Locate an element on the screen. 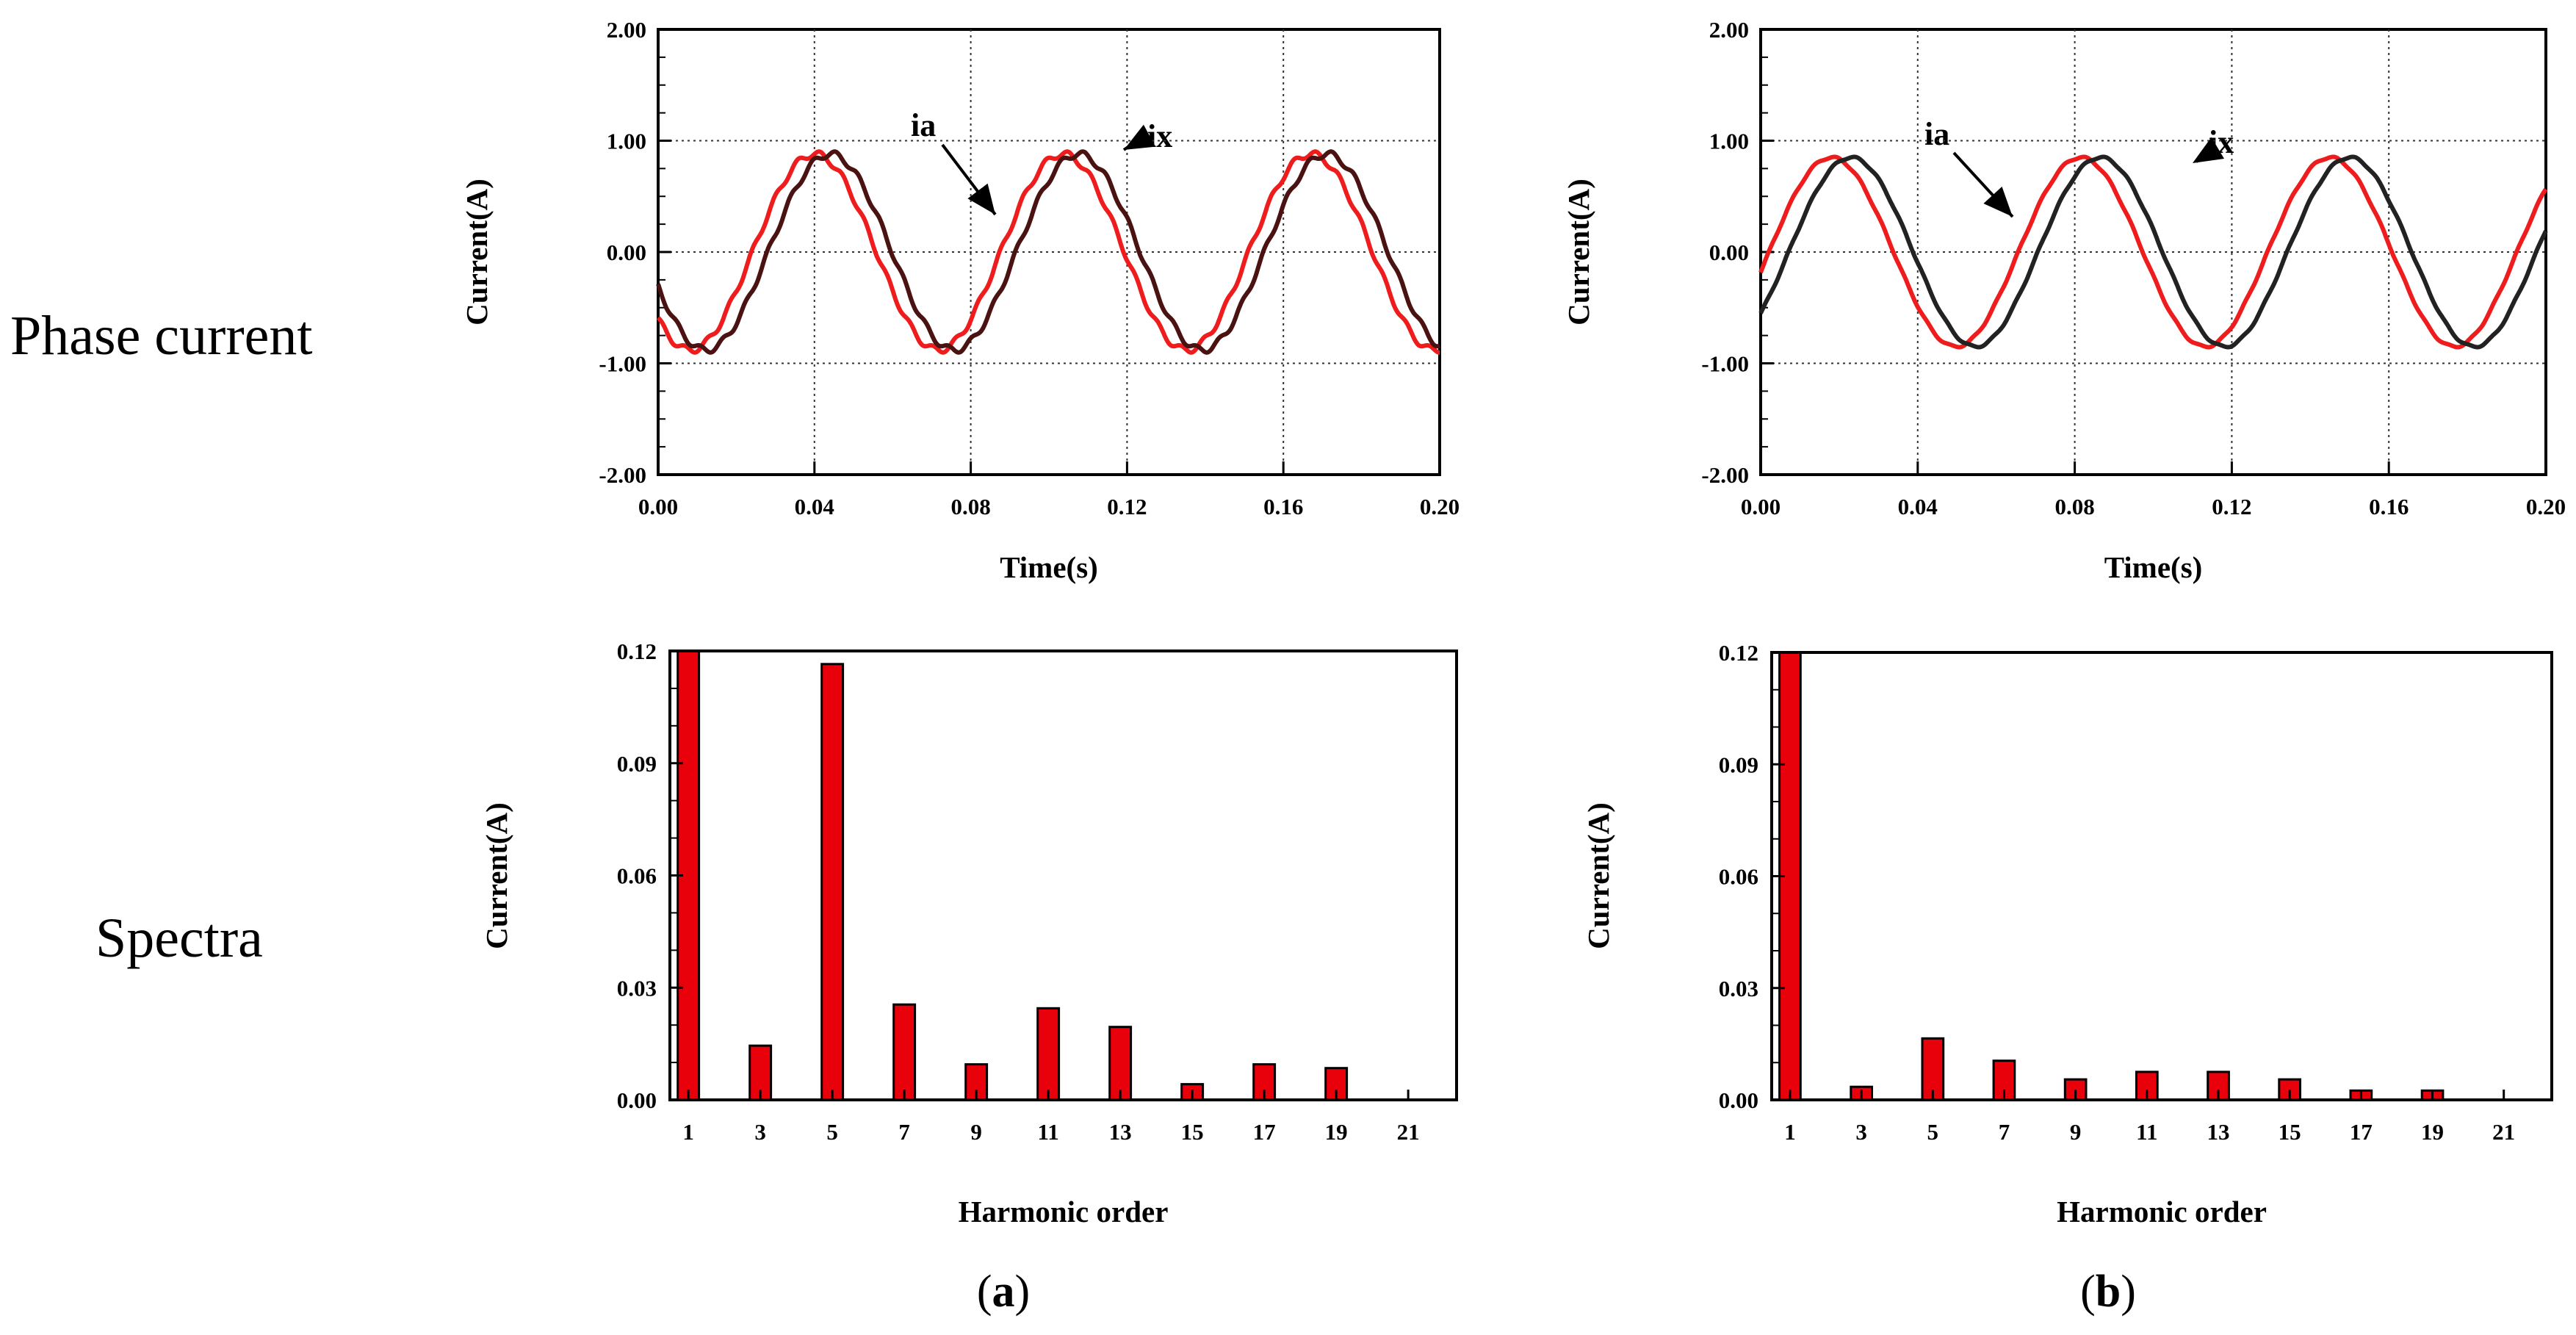 This screenshot has width=2576, height=1335. bar-h17 is located at coordinates (1264, 1082).